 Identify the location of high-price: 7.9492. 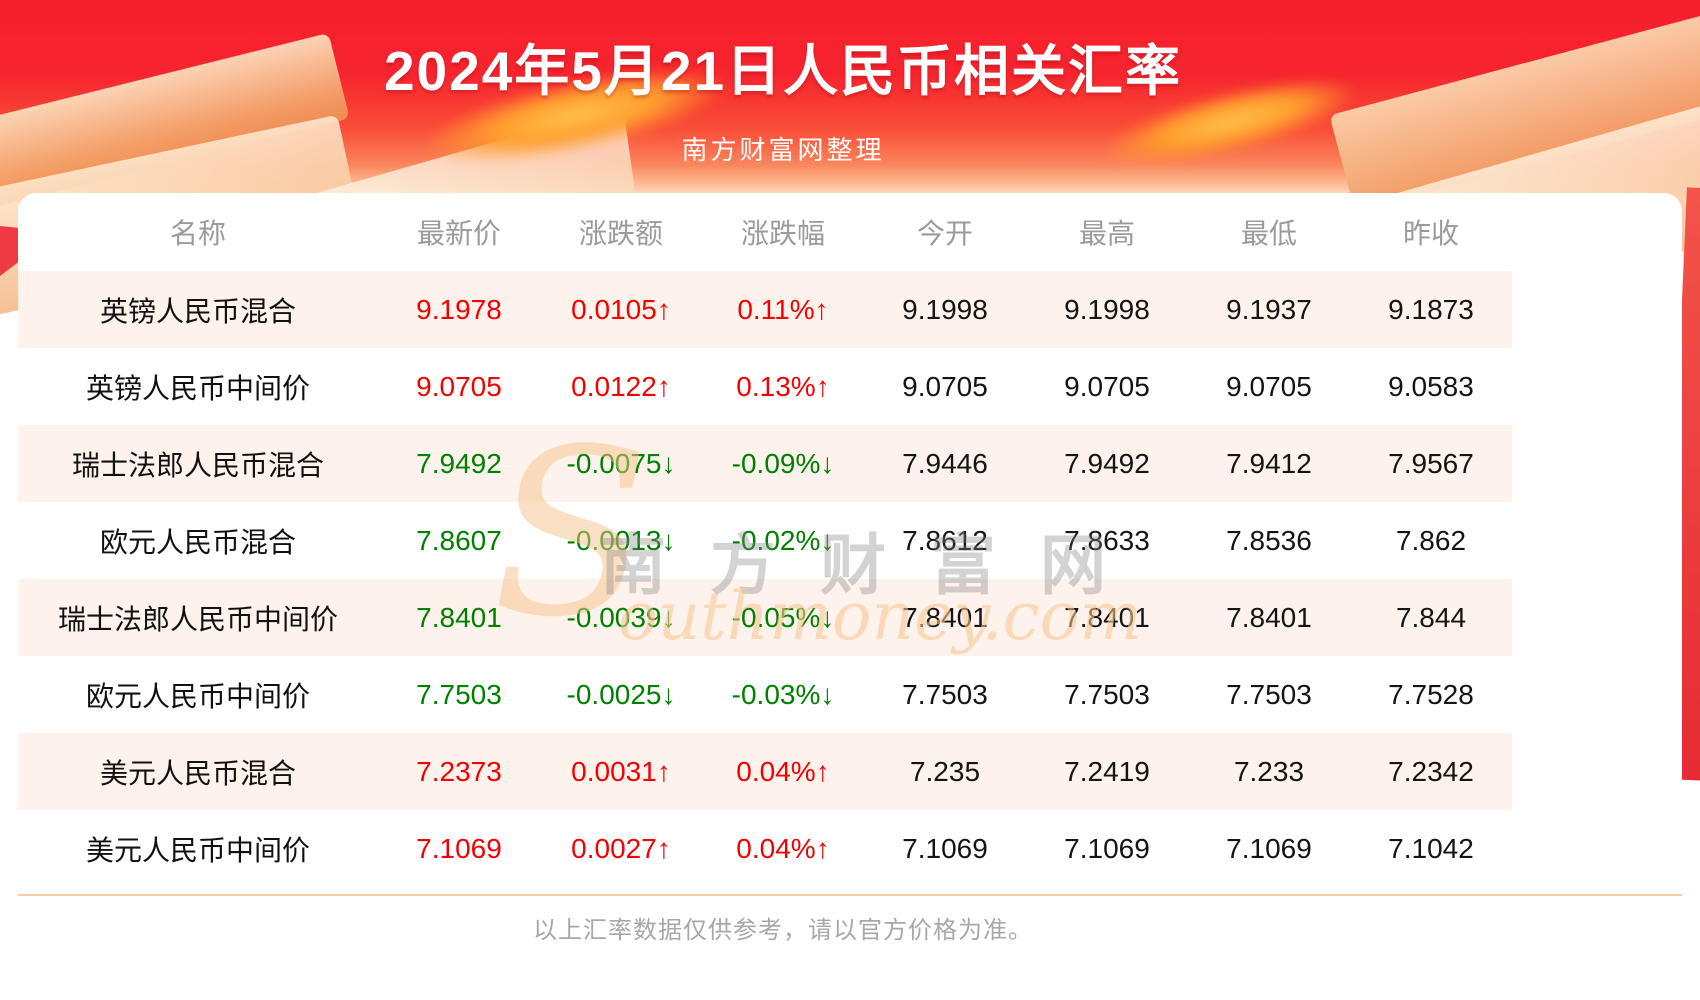
(1107, 463).